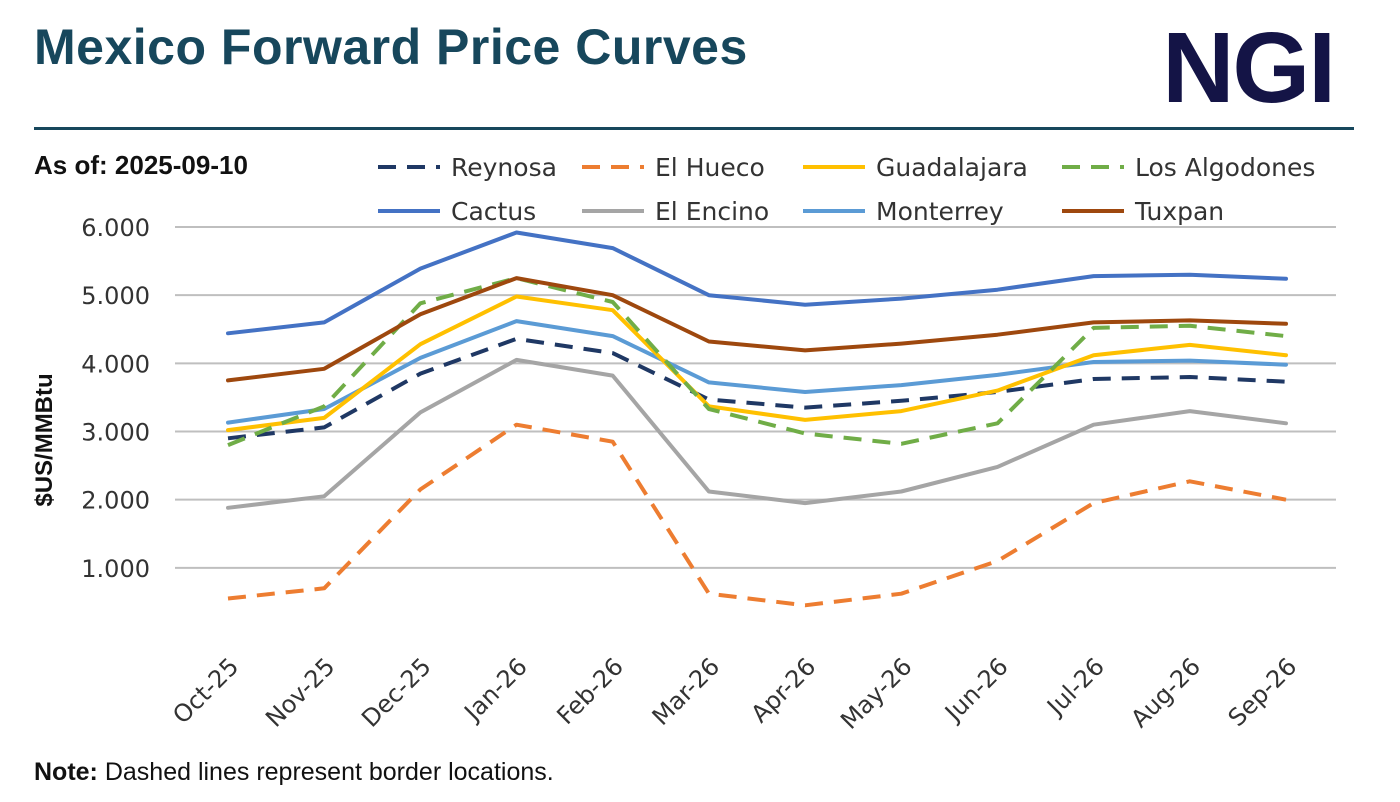 The height and width of the screenshot is (802, 1400). What do you see at coordinates (495, 689) in the screenshot?
I see `x-tick-label: Jan-26` at bounding box center [495, 689].